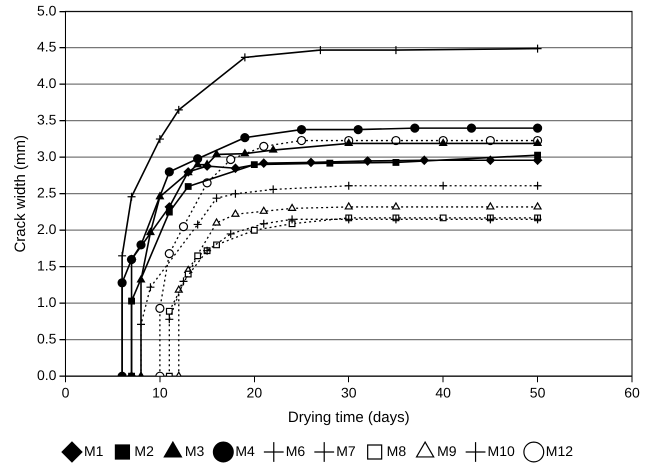  I want to click on y-tick-label: 0.5, so click(46, 338).